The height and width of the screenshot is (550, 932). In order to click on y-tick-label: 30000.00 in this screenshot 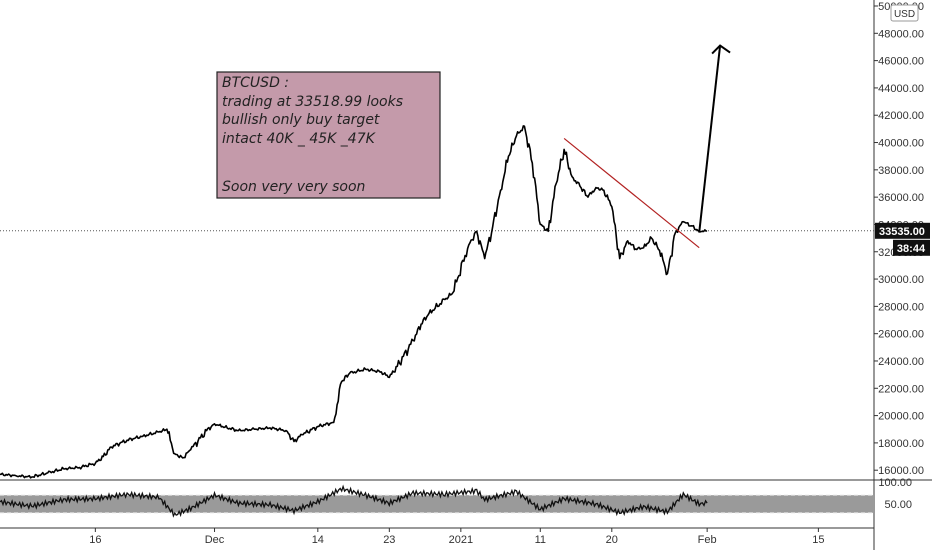, I will do `click(901, 280)`.